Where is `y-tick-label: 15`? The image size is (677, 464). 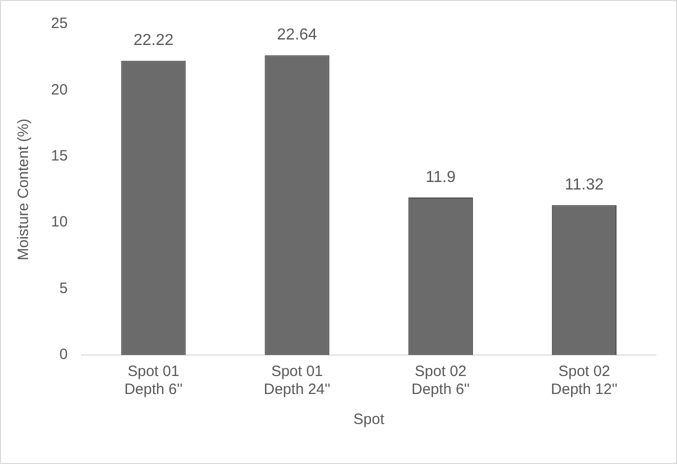 y-tick-label: 15 is located at coordinates (59, 156).